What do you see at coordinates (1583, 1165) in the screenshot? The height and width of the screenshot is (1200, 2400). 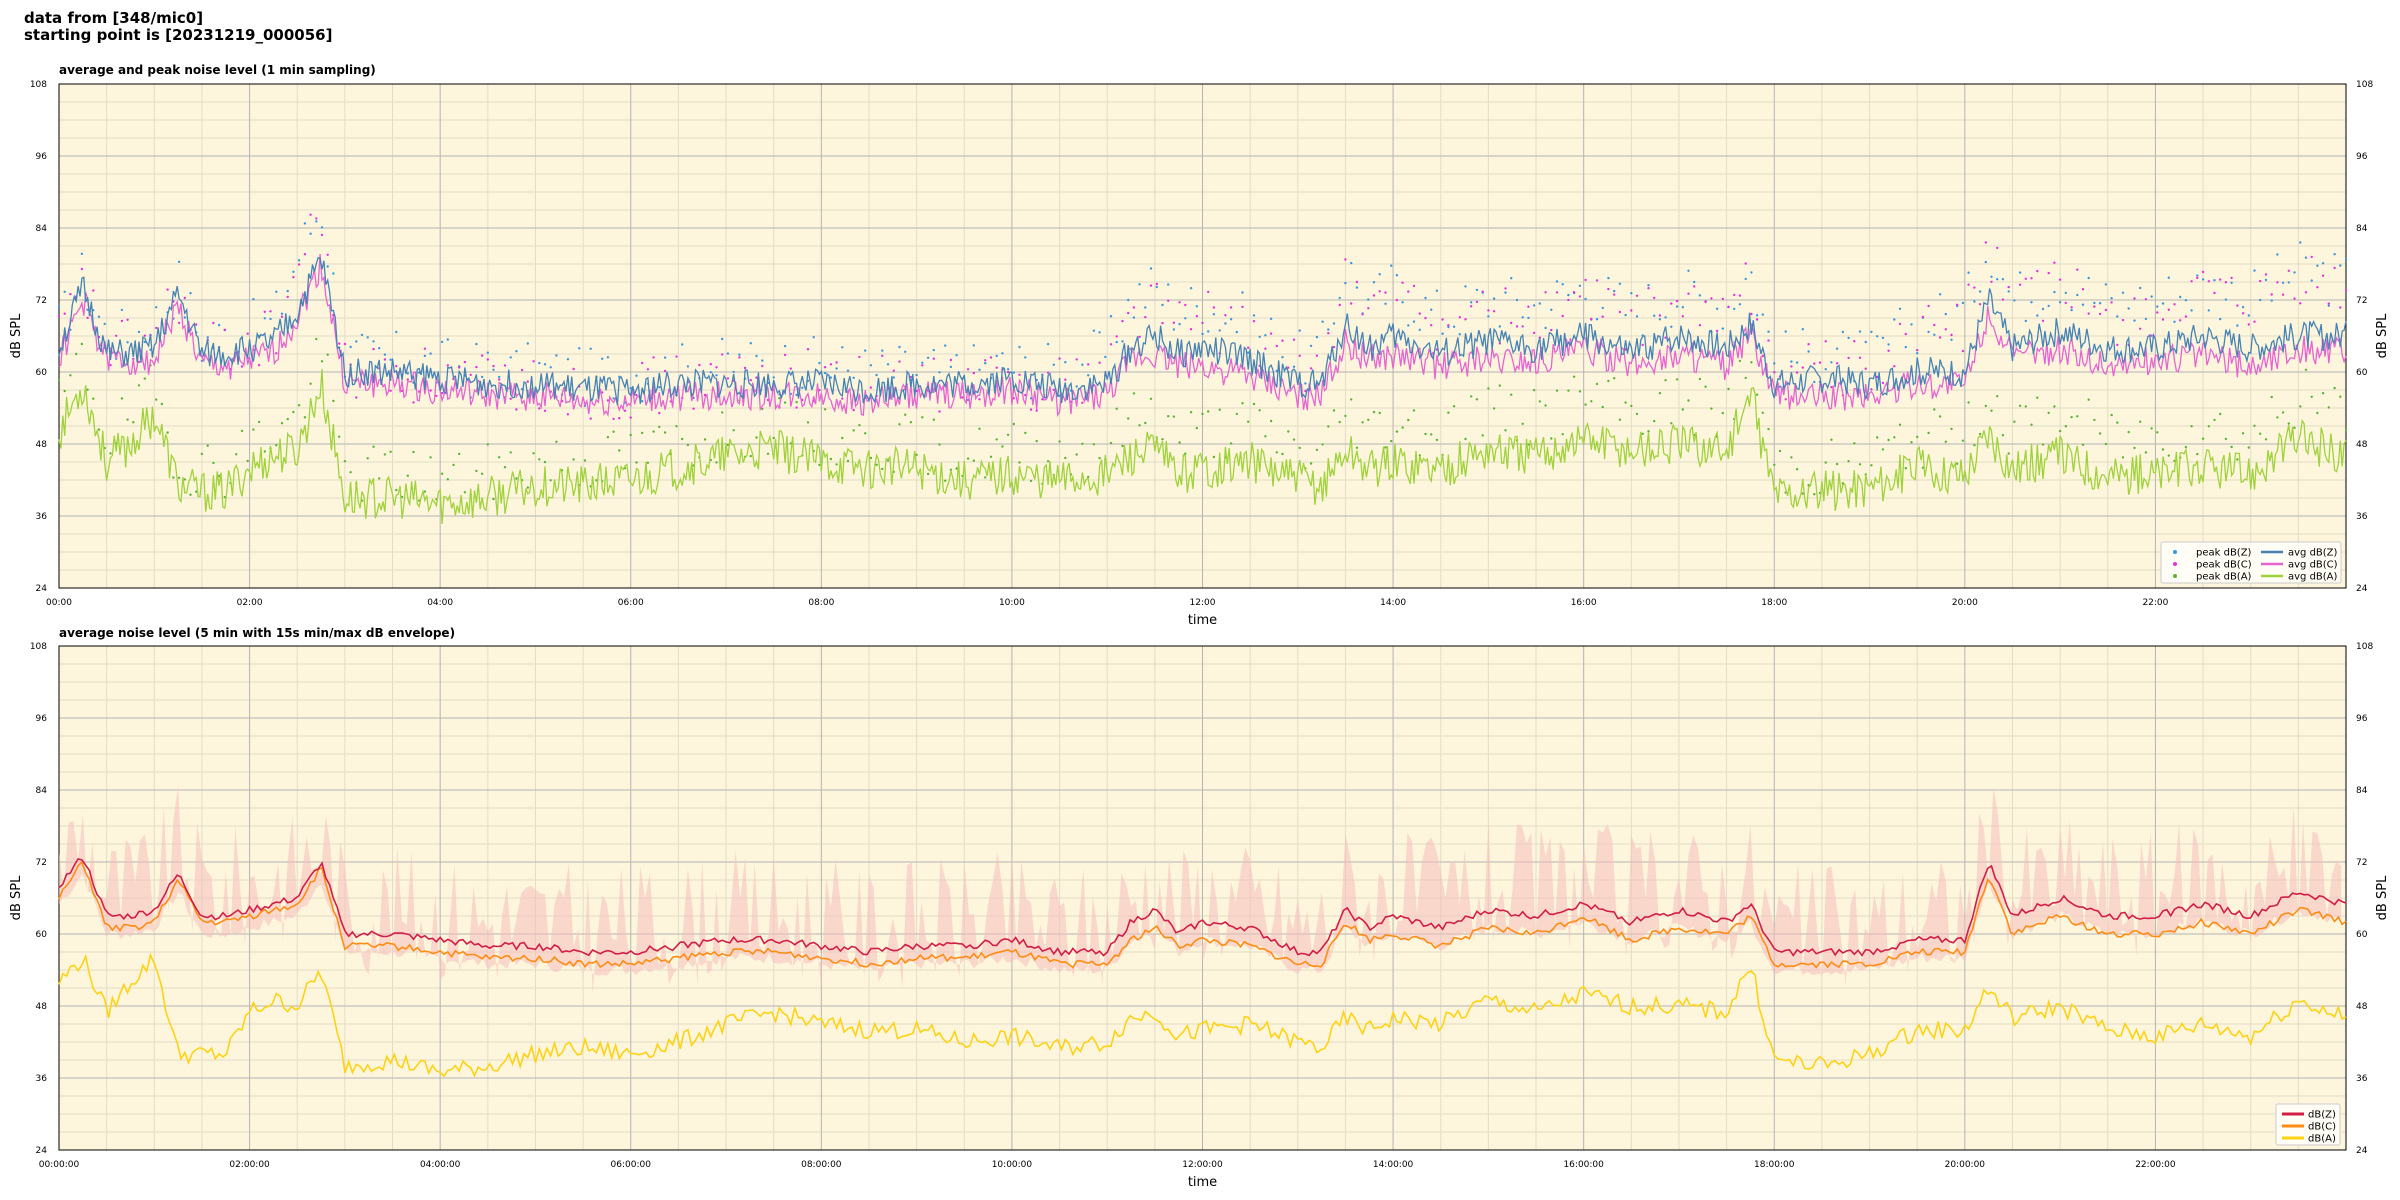 I see `x-tick-text: 16:00:00` at bounding box center [1583, 1165].